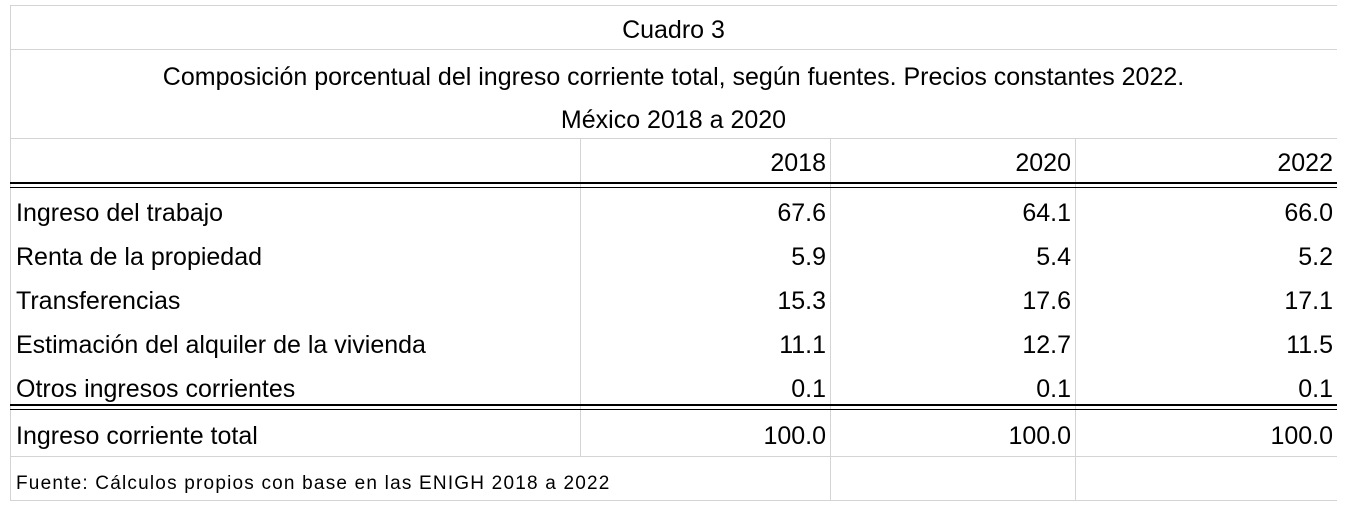  What do you see at coordinates (1046, 345) in the screenshot?
I see `value-cell: 12.7` at bounding box center [1046, 345].